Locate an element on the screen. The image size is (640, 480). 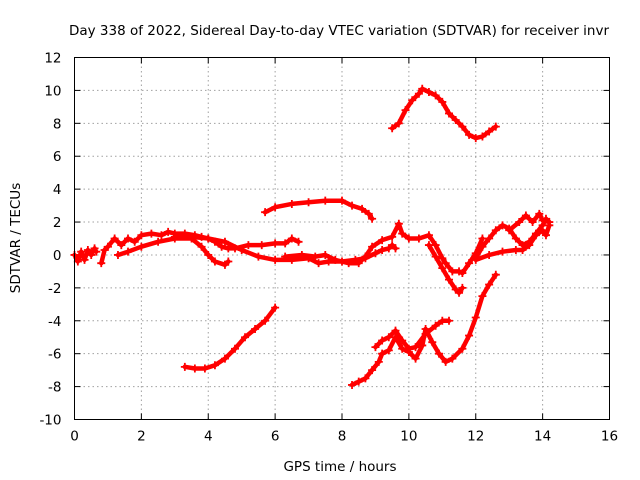
x-tick-label: 12 is located at coordinates (475, 437).